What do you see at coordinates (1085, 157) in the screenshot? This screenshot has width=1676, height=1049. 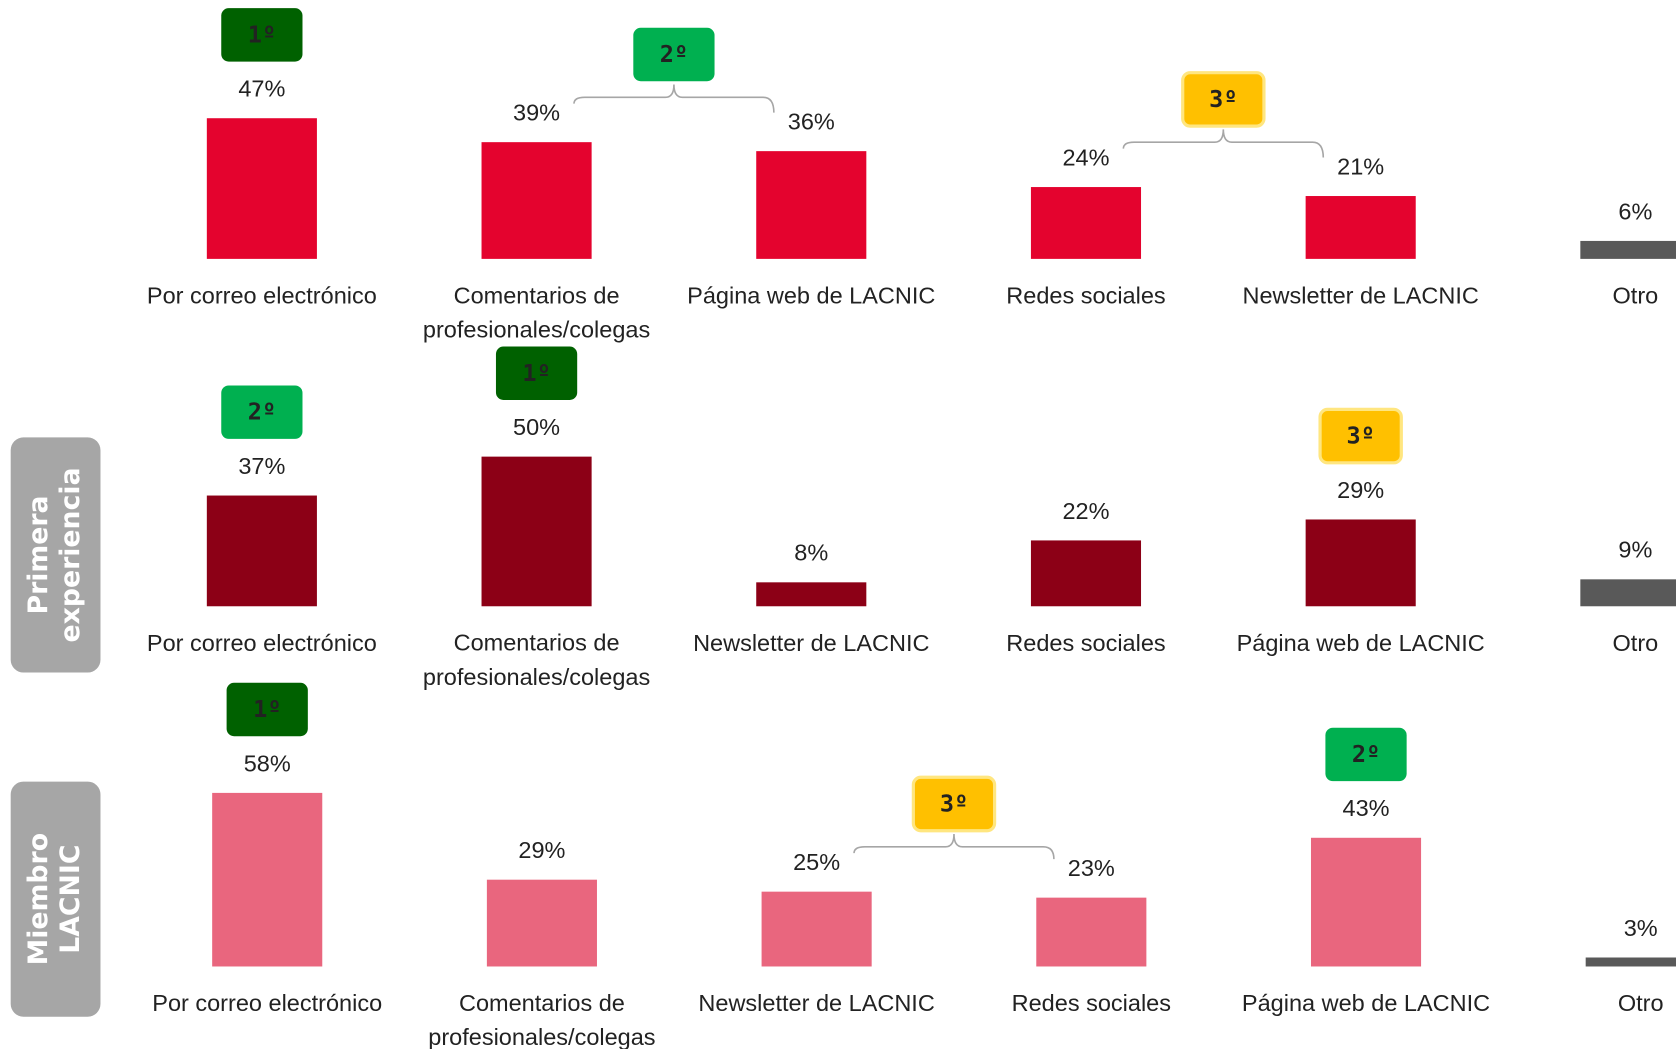 I see `value-label: 24%` at bounding box center [1085, 157].